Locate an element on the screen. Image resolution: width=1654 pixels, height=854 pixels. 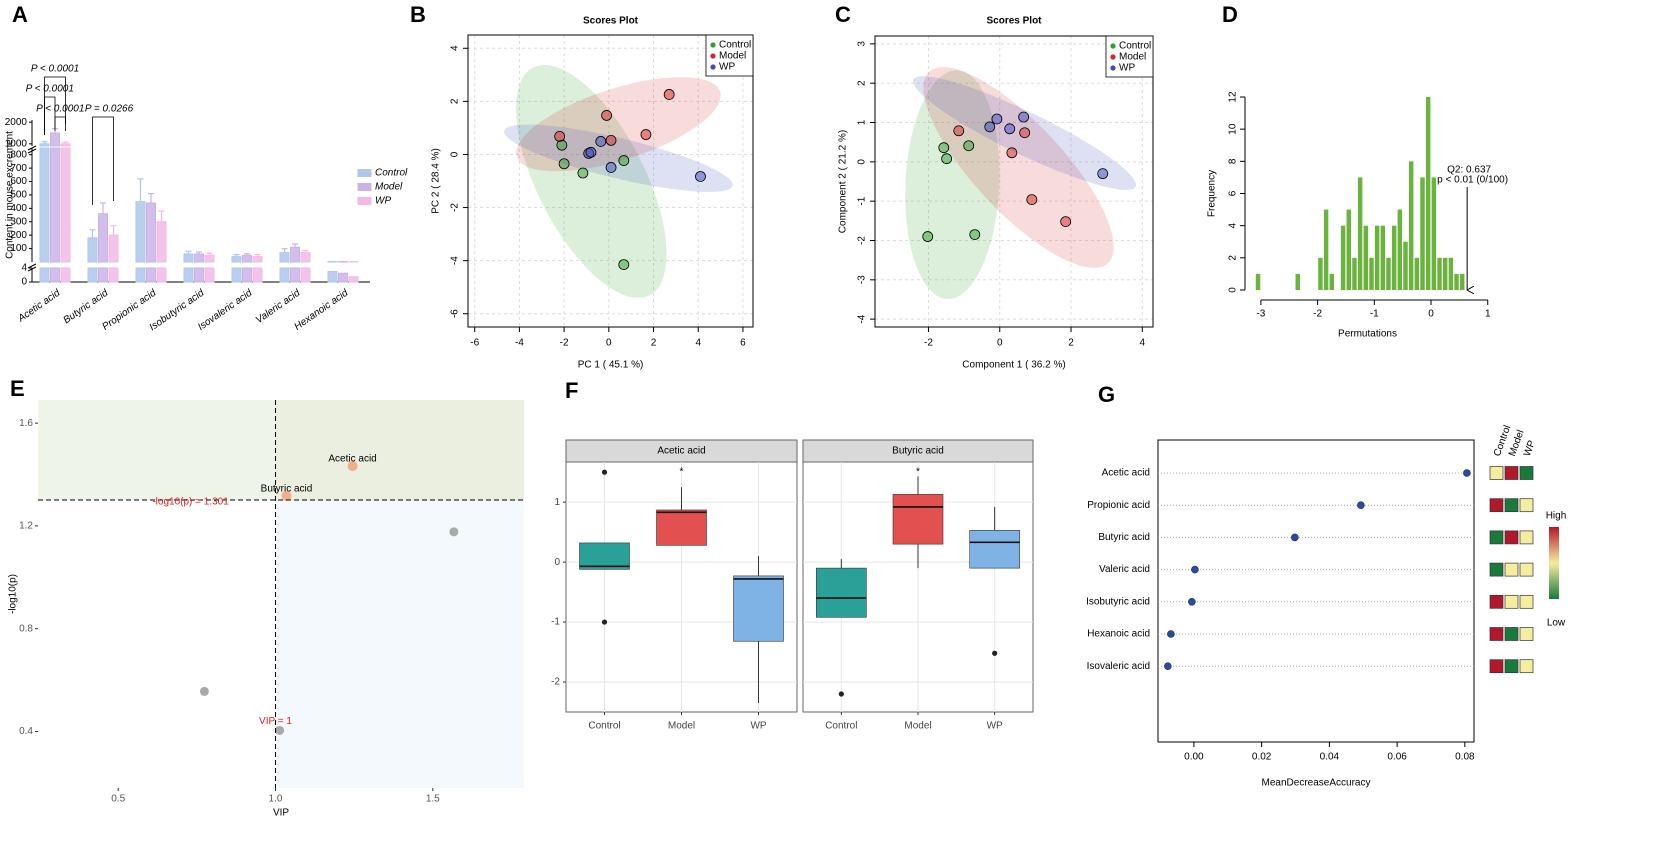
y-tick-label: 0.8 is located at coordinates (26, 628).